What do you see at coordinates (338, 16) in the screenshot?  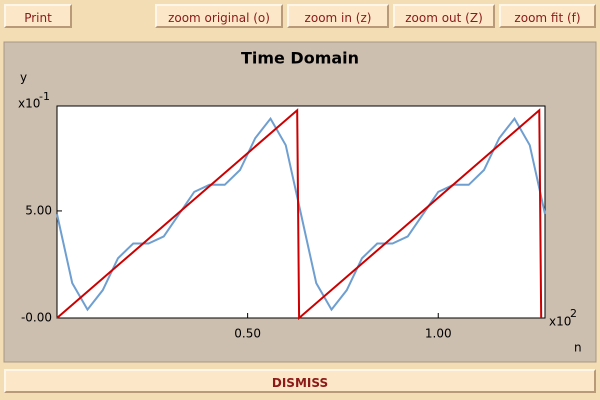 I see `zoom-in-button: zoom in (z)` at bounding box center [338, 16].